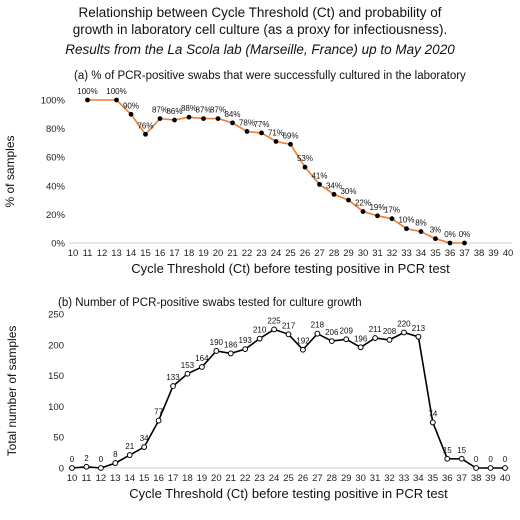 The width and height of the screenshot is (520, 520). I want to click on data-label: 34, so click(144, 438).